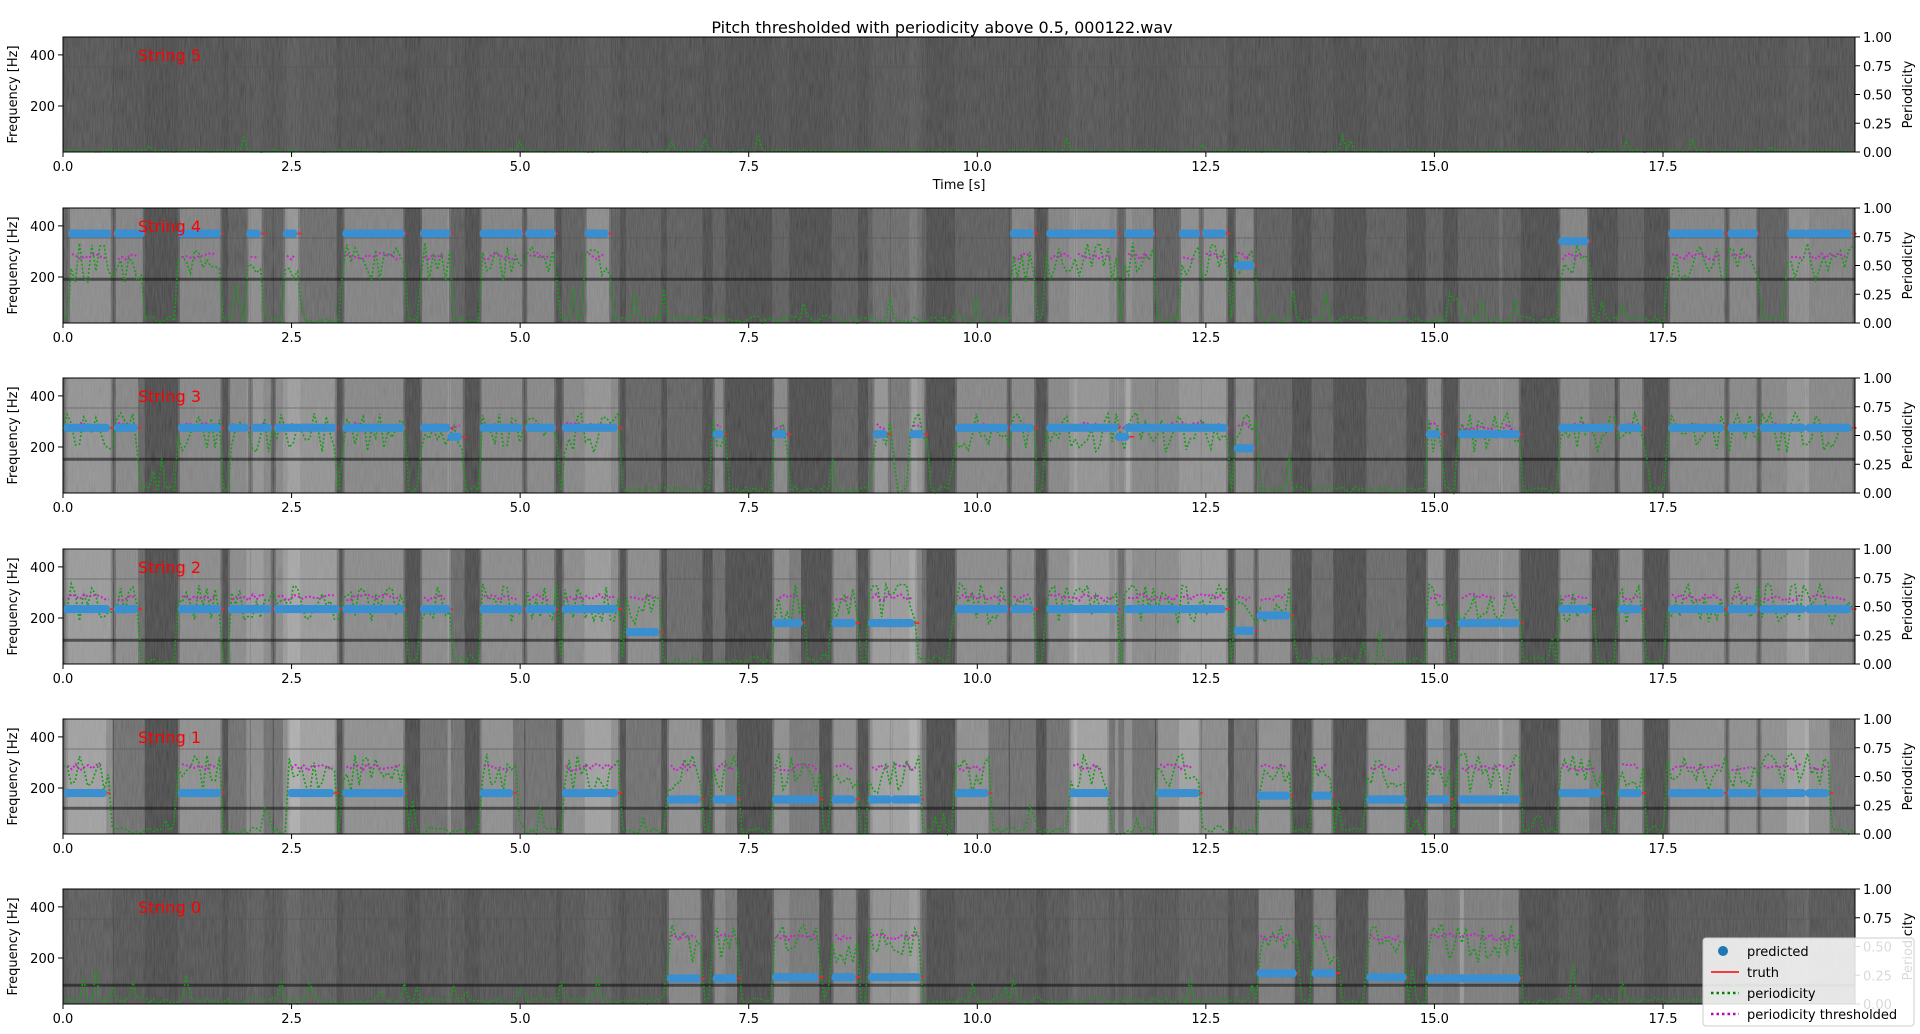  Describe the element at coordinates (1877, 919) in the screenshot. I see `right-tick-label: 0.75` at that location.